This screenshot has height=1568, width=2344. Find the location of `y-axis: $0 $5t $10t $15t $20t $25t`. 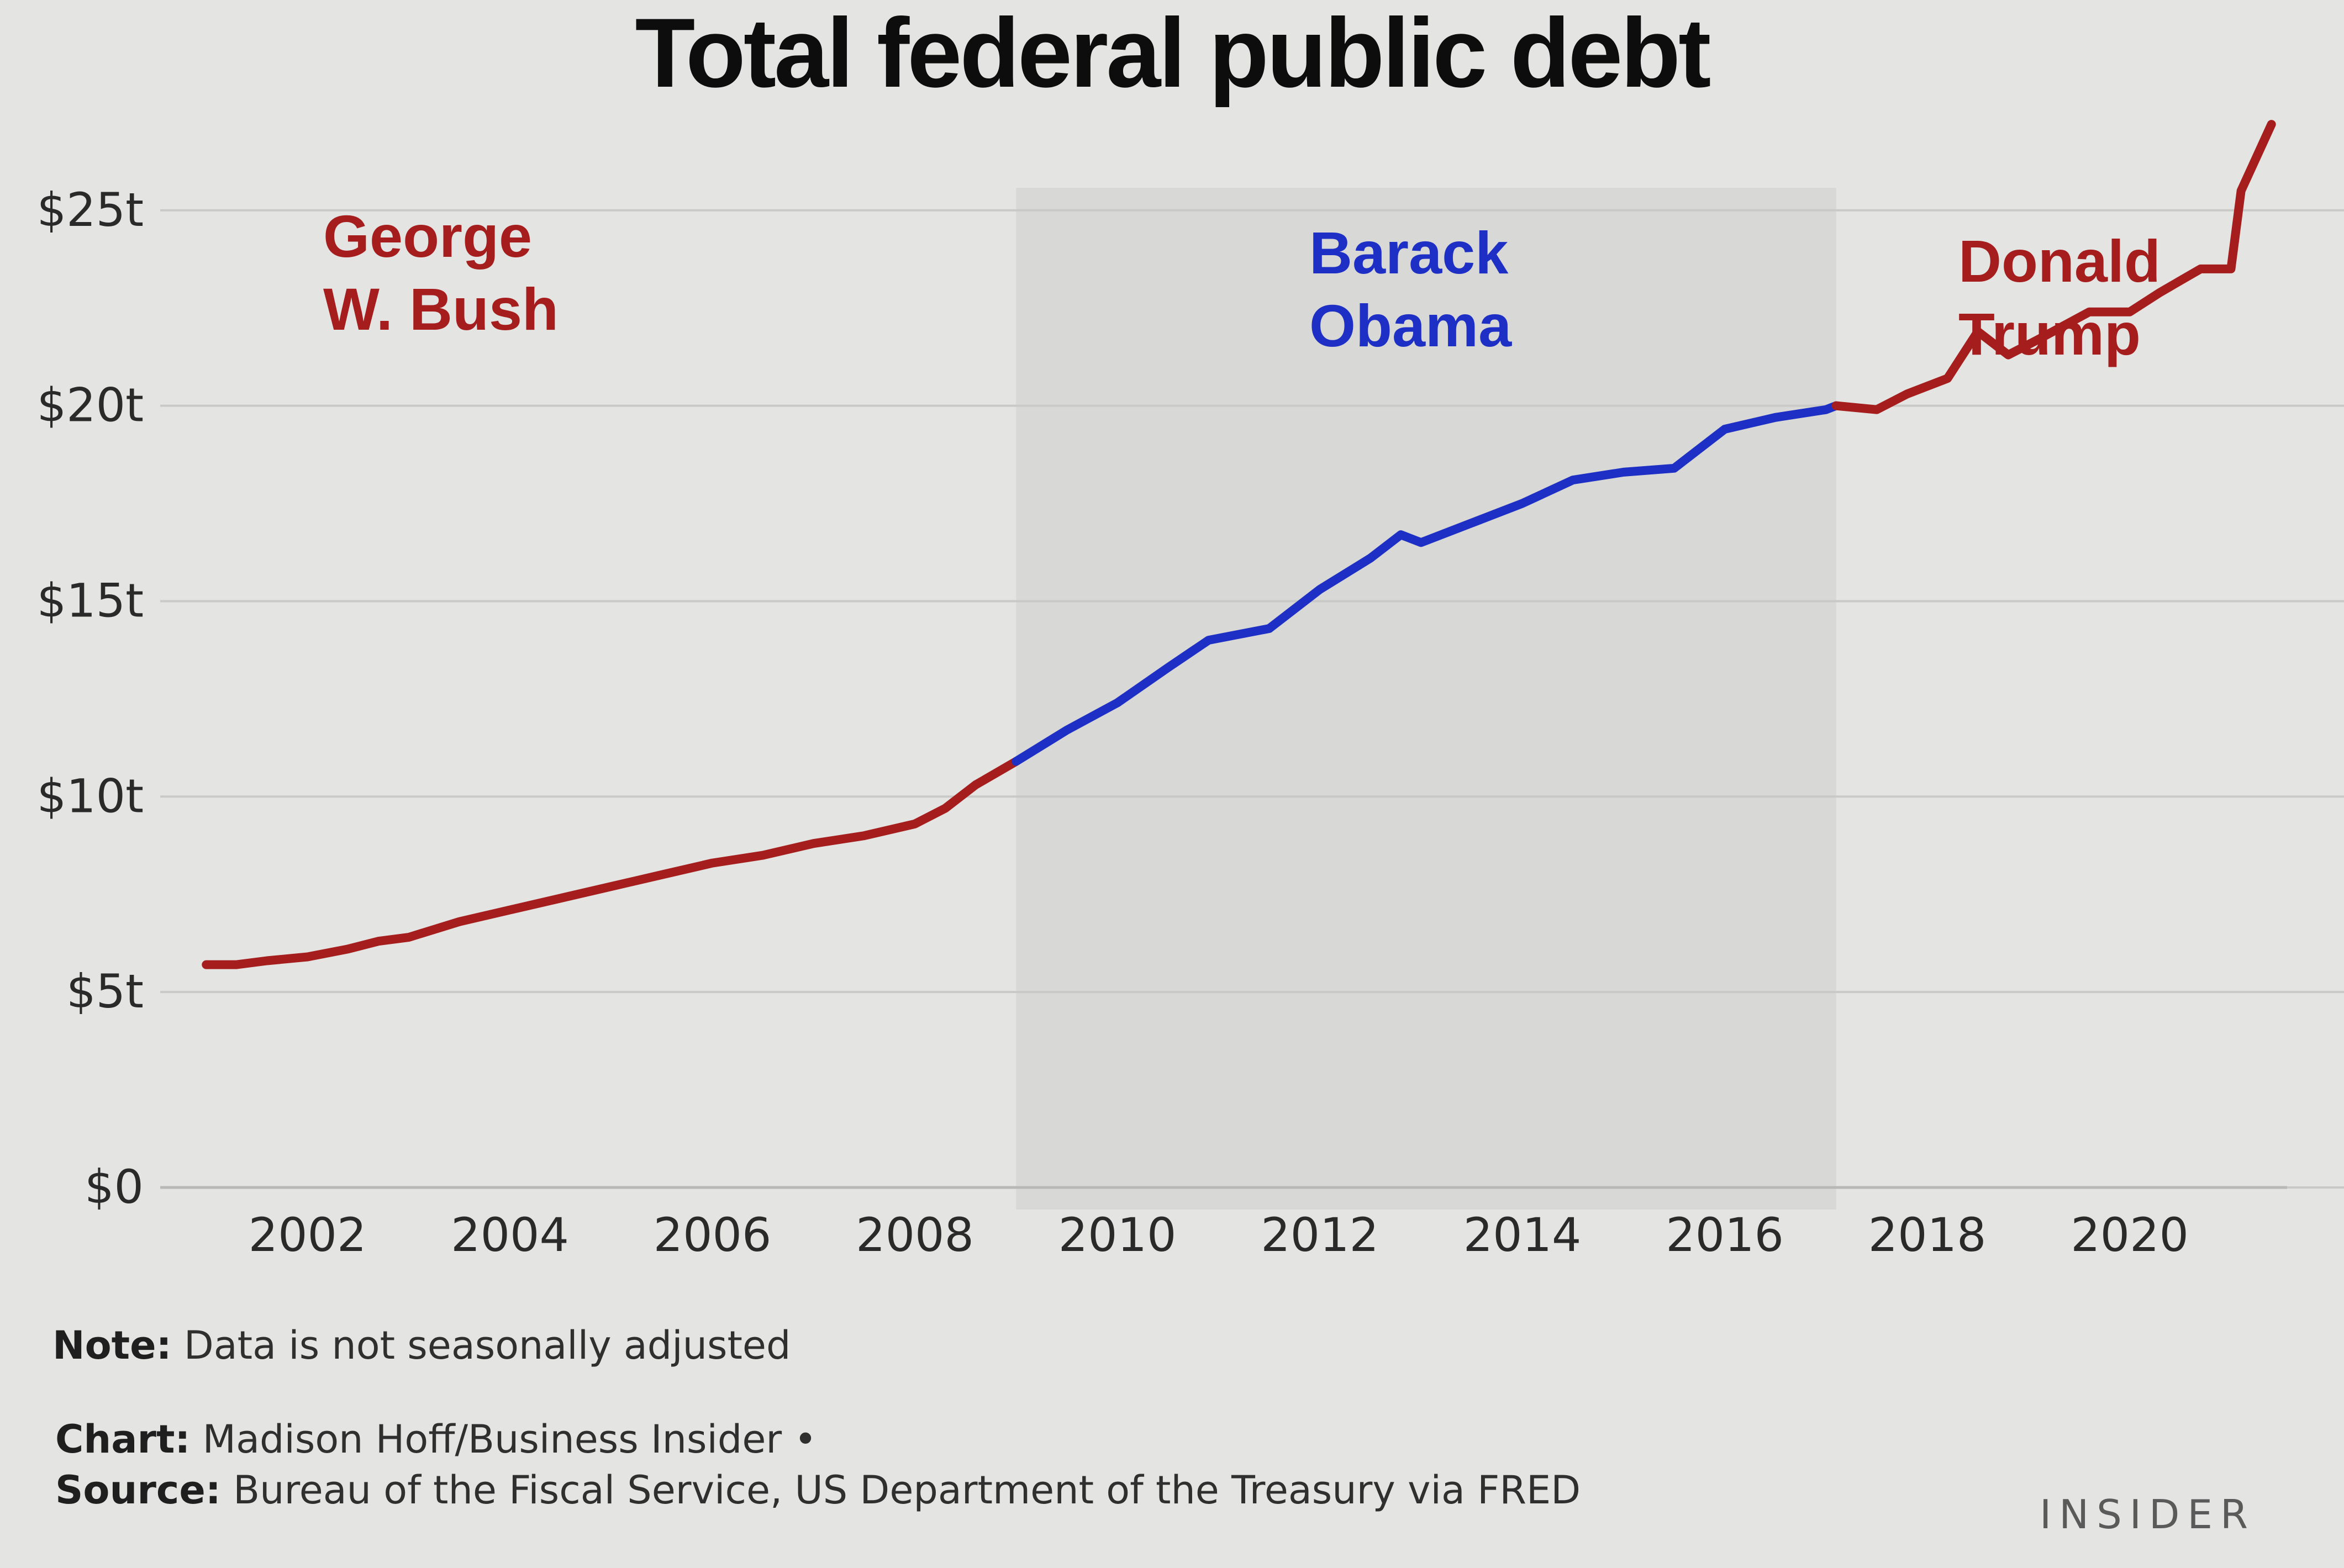

y-axis: $0 $5t $10t $15t $20t $25t is located at coordinates (90, 698).